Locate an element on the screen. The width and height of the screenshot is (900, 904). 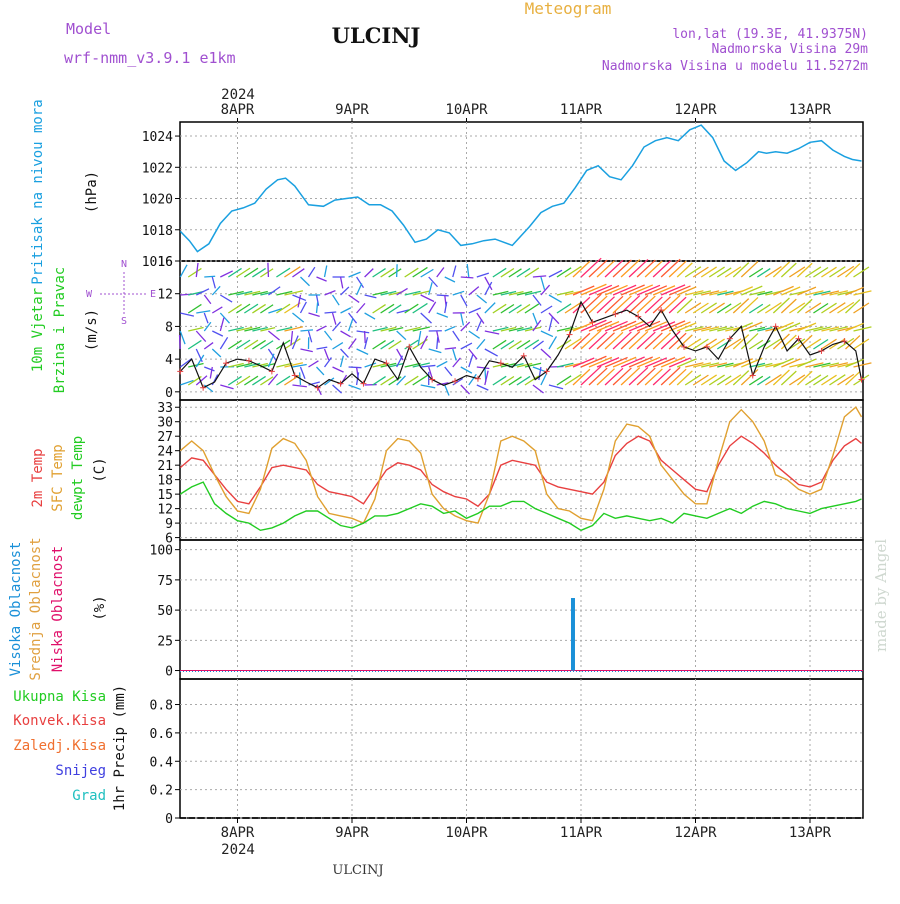
day-label-top: 13APR is located at coordinates (810, 110).